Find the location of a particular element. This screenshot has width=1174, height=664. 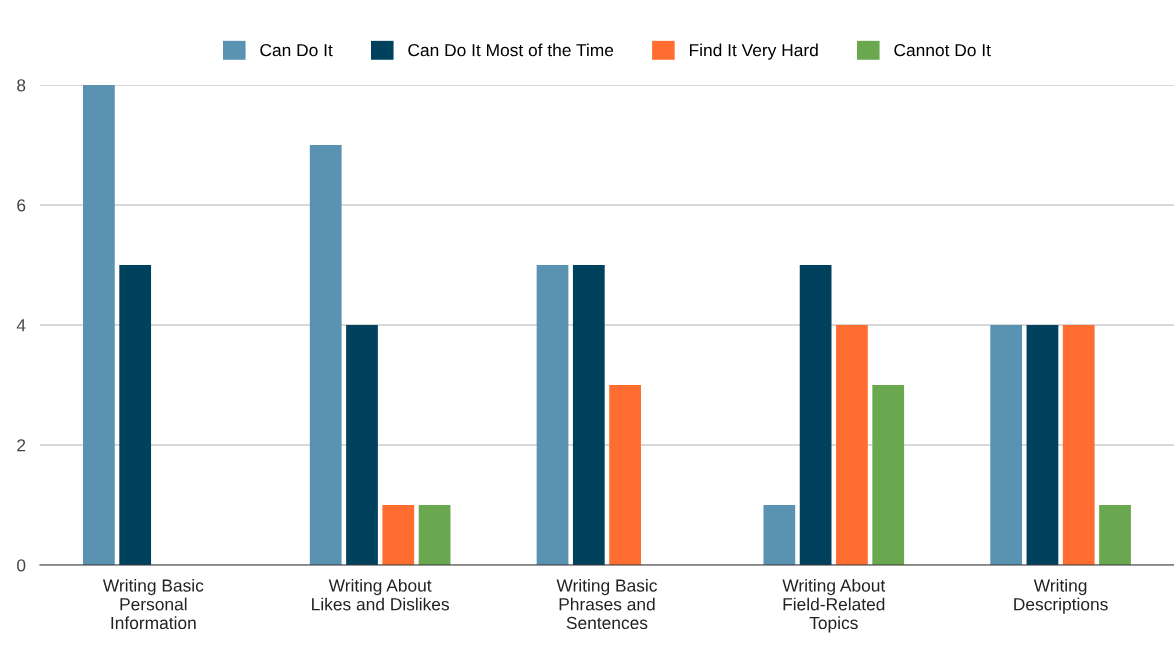

x-tick-label: Writing About Field-Related Topics is located at coordinates (834, 605).